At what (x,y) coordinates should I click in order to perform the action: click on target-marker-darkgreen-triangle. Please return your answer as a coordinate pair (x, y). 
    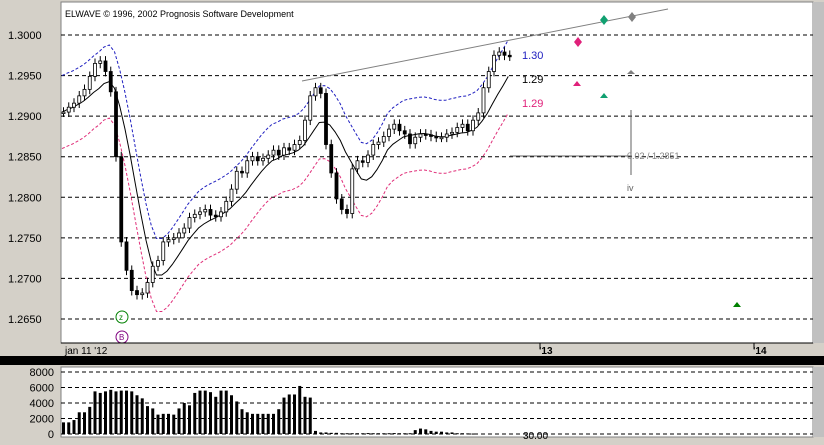
    Looking at the image, I should click on (737, 304).